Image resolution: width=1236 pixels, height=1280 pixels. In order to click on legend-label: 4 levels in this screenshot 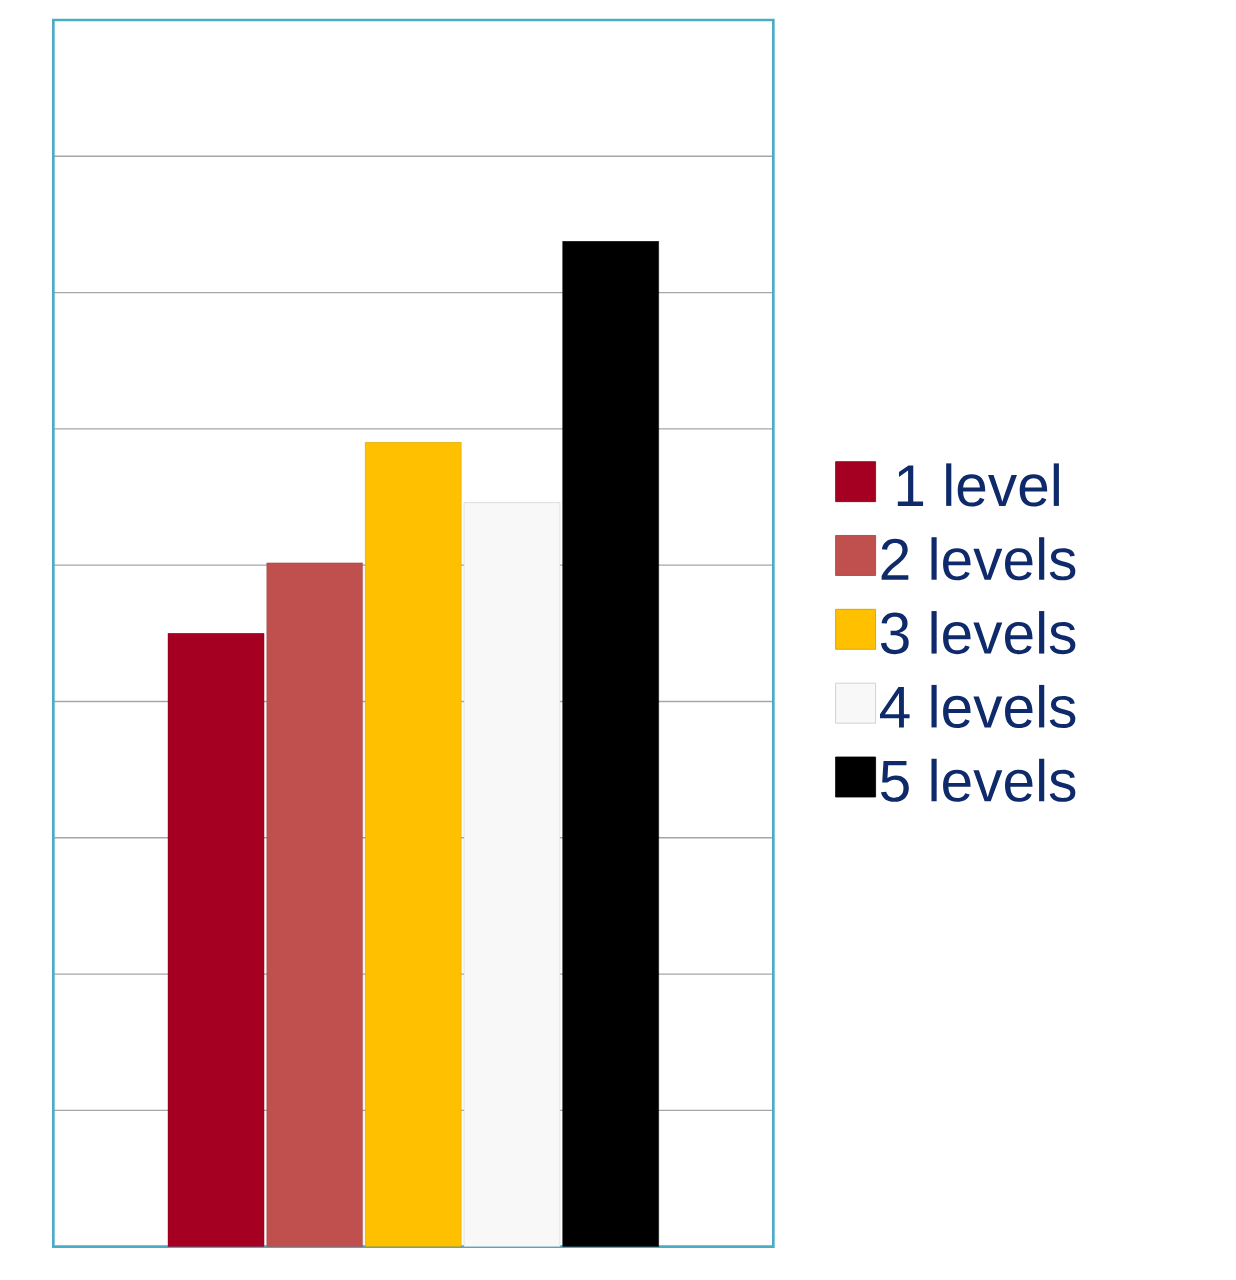, I will do `click(978, 706)`.